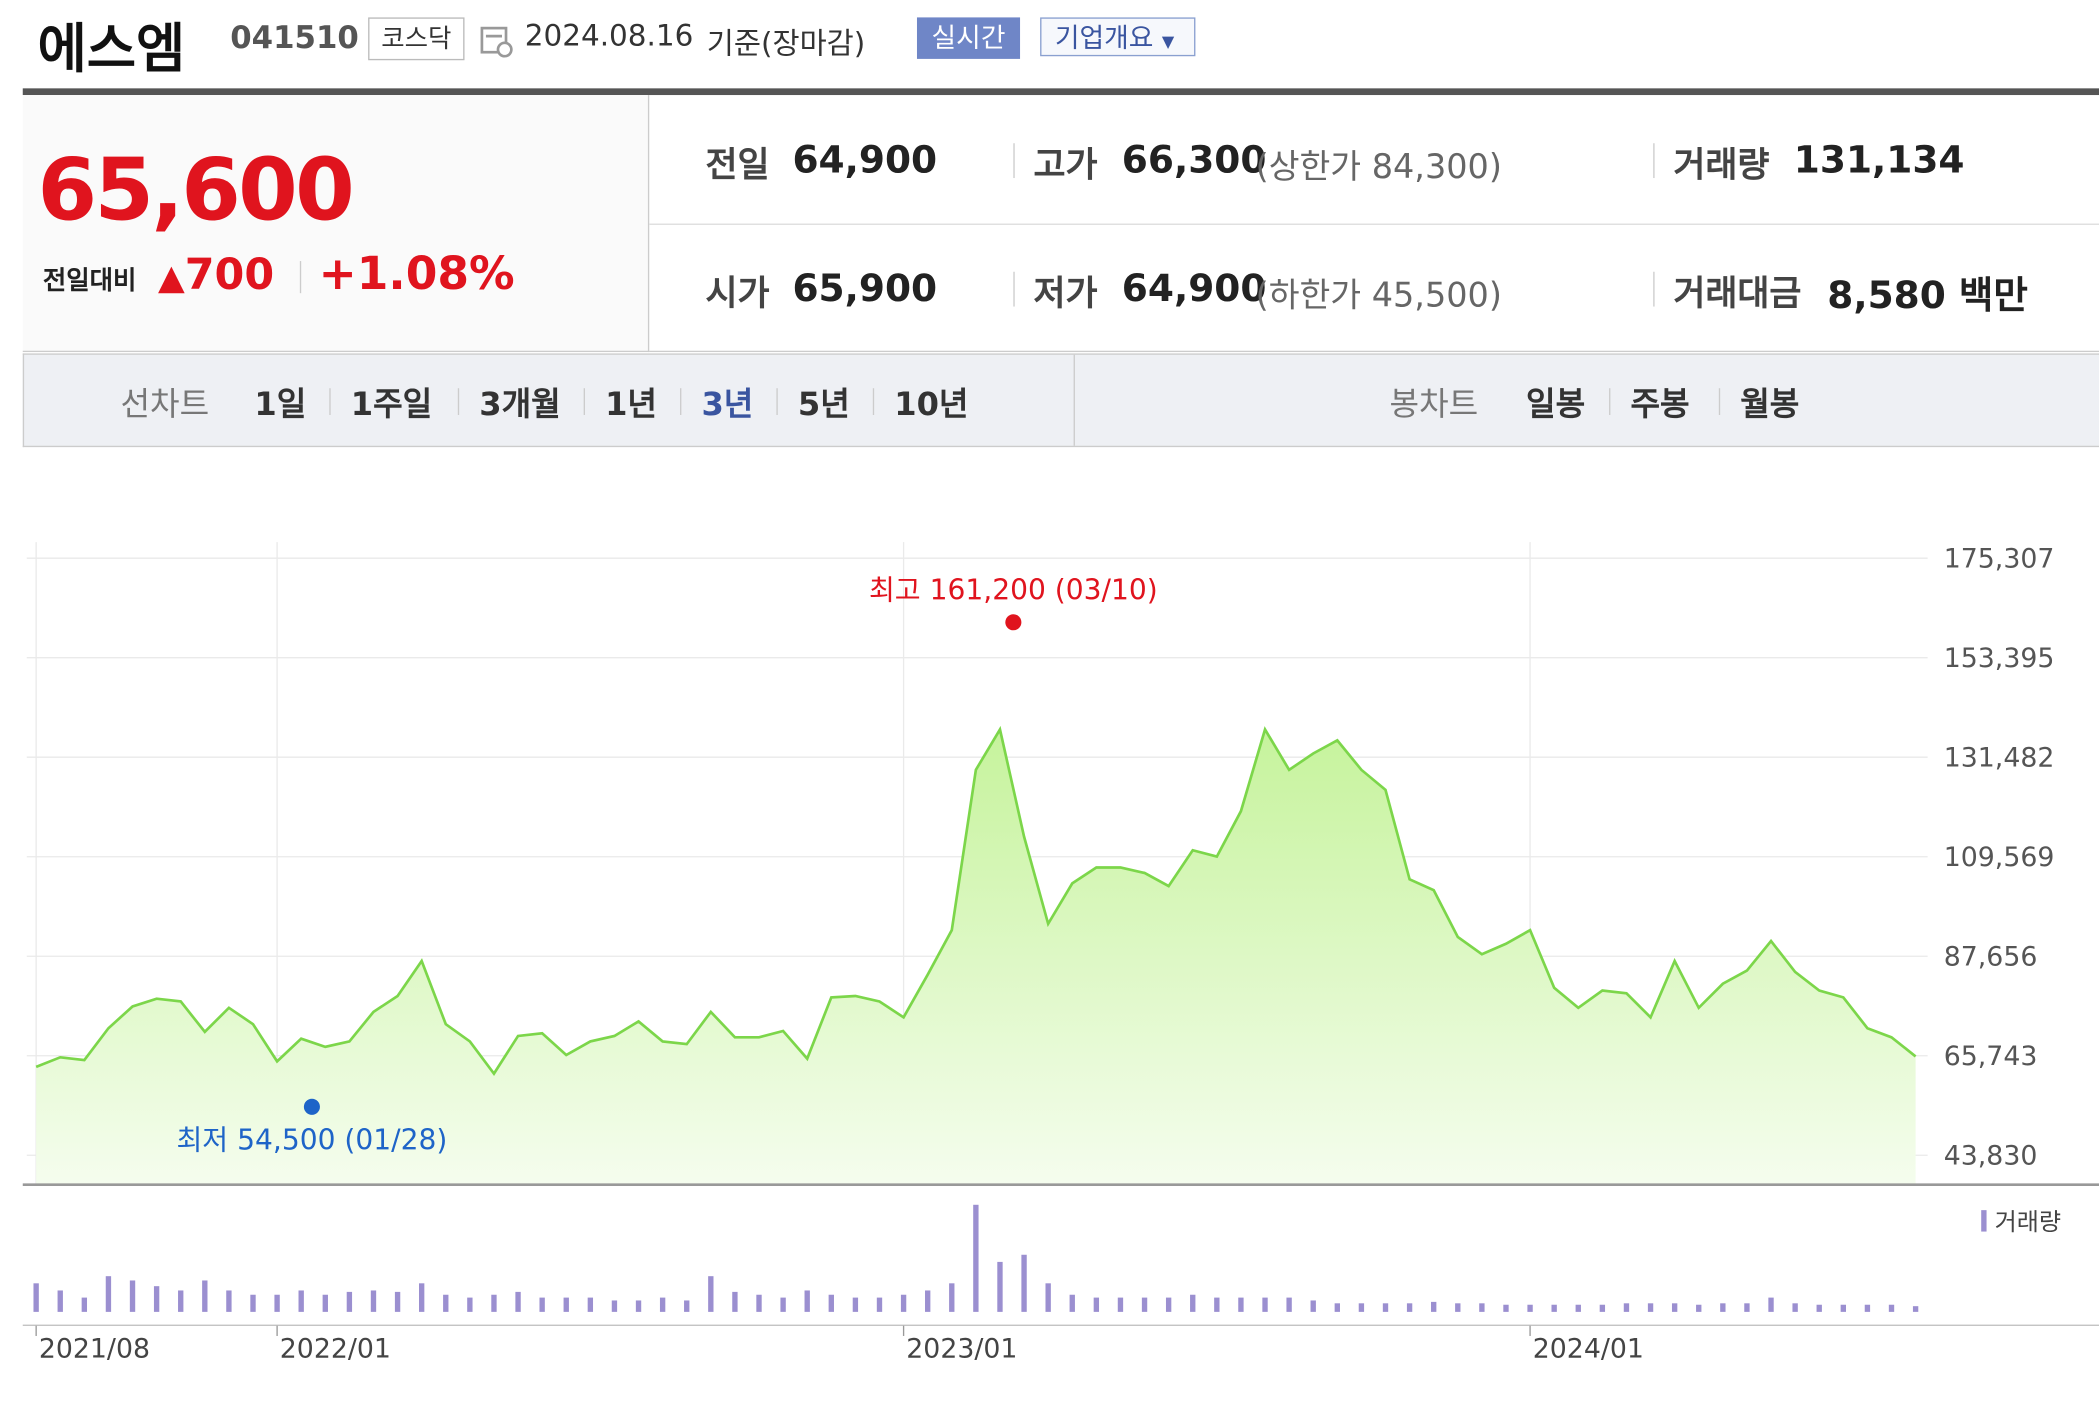  What do you see at coordinates (968, 38) in the screenshot?
I see `realtime-button: 실시간` at bounding box center [968, 38].